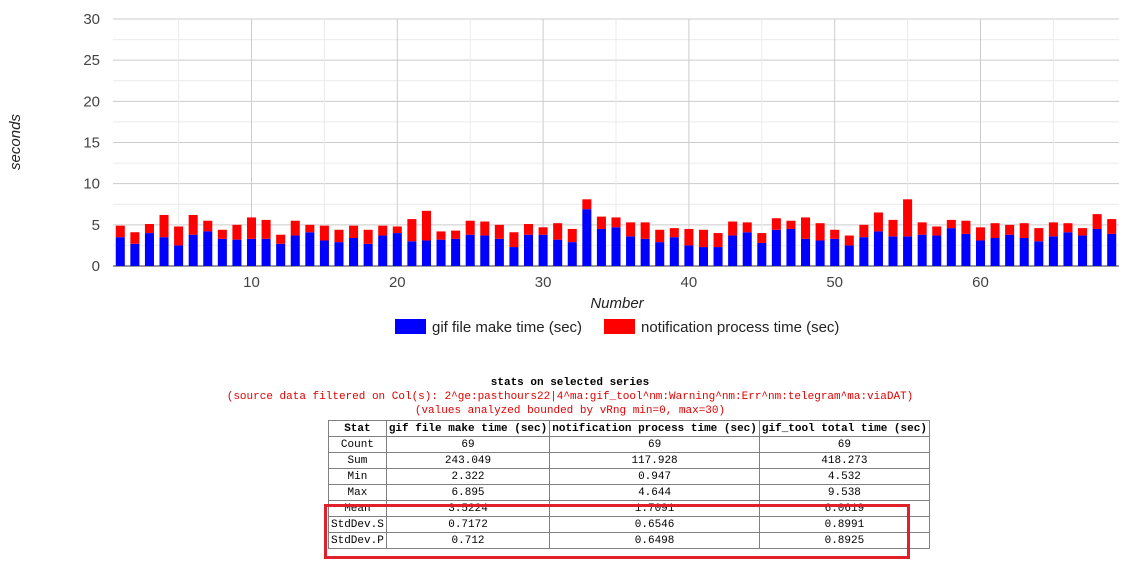  Describe the element at coordinates (410, 326) in the screenshot. I see `legend-swatch-gif-make-time` at that location.